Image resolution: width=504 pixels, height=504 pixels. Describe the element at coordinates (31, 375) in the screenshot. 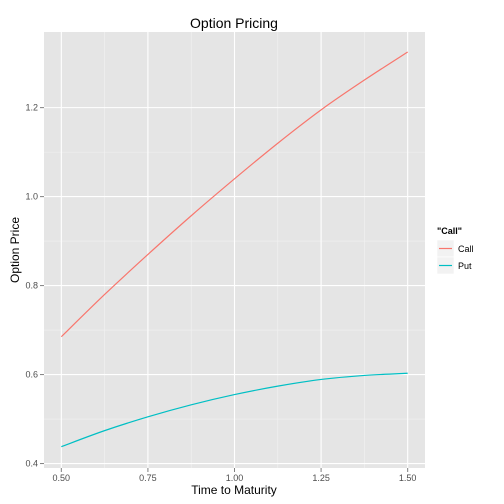

I see `y-tick-label: 0.6` at that location.